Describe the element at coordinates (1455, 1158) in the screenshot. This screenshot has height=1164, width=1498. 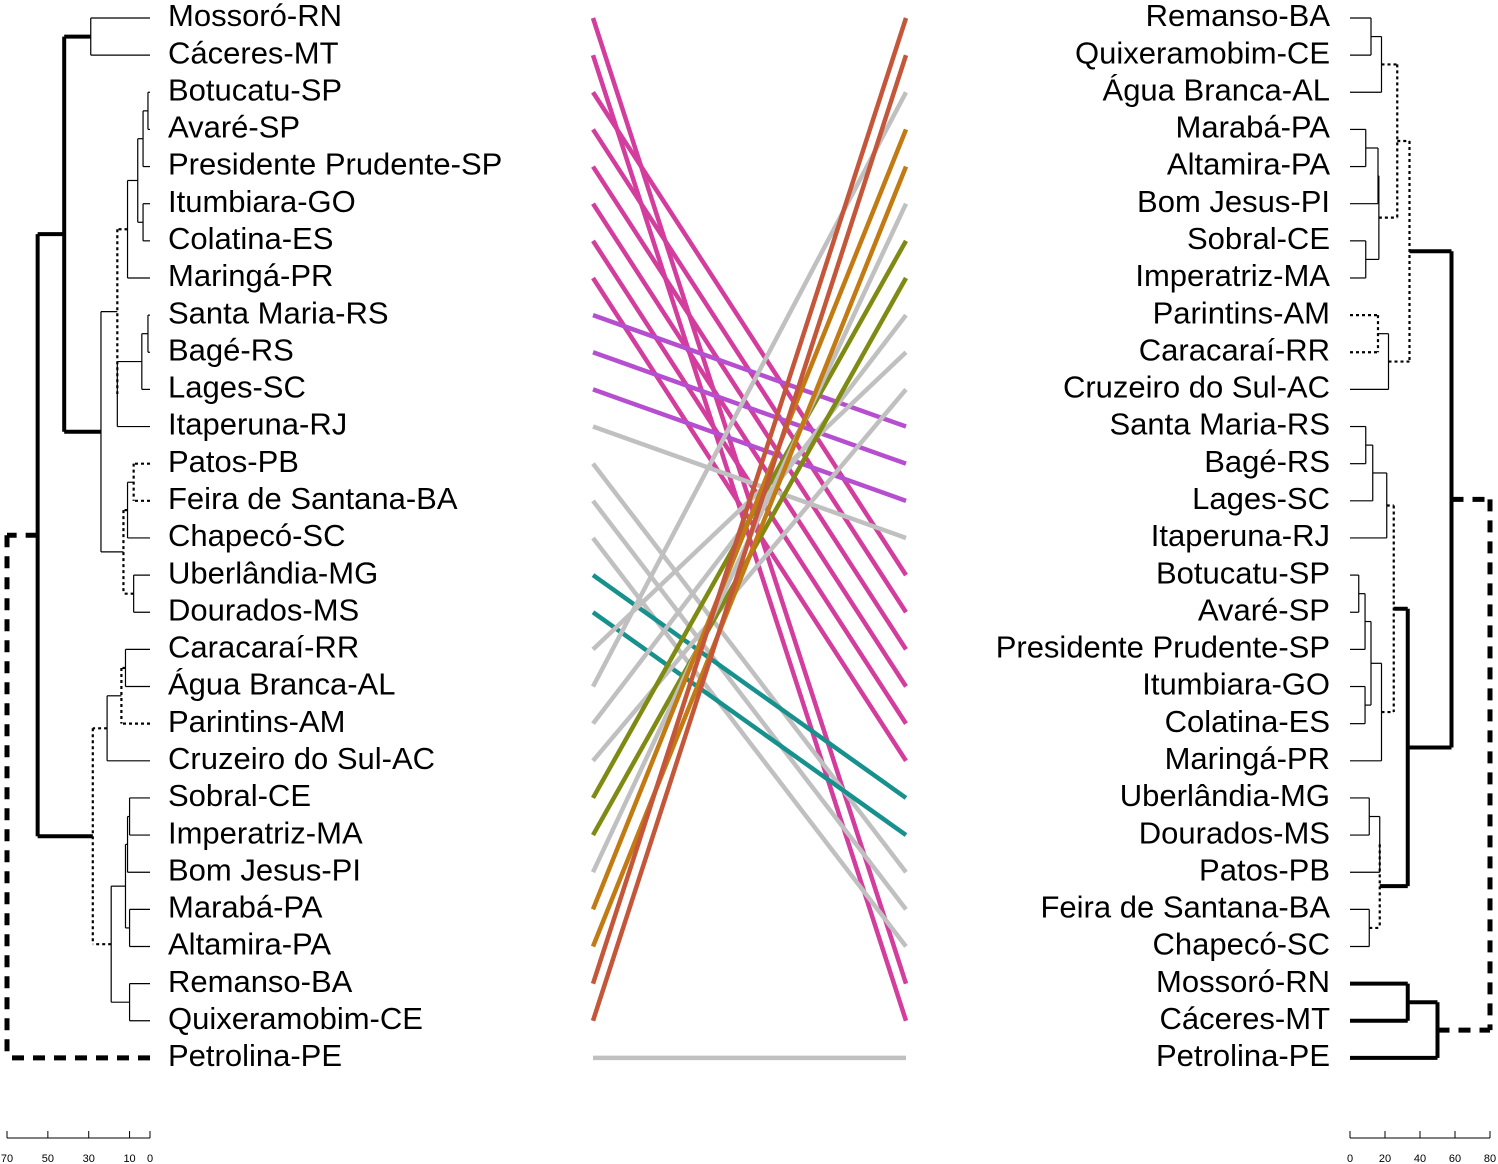
I see `tick-label: 60` at that location.